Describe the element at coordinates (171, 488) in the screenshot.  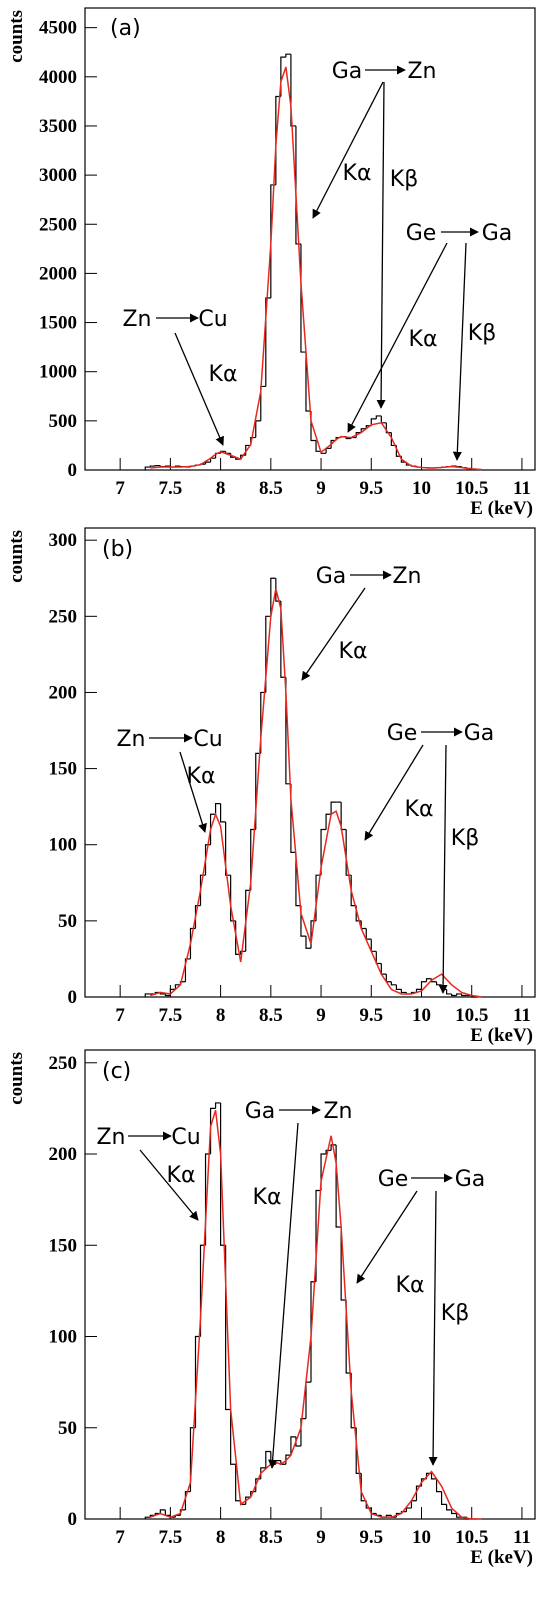
I see `x-tick-label: 7.5` at that location.